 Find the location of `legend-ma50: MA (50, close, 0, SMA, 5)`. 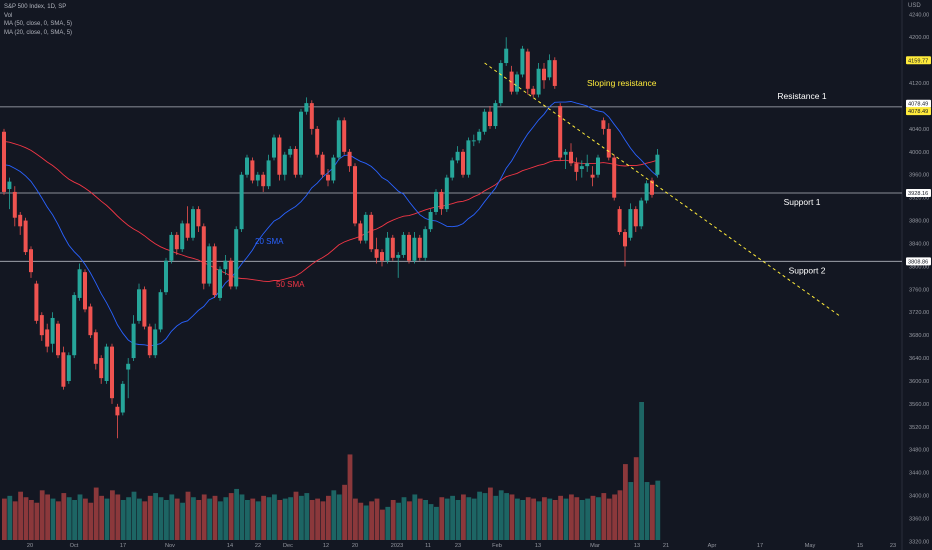

legend-ma50: MA (50, close, 0, SMA, 5) is located at coordinates (38, 24).